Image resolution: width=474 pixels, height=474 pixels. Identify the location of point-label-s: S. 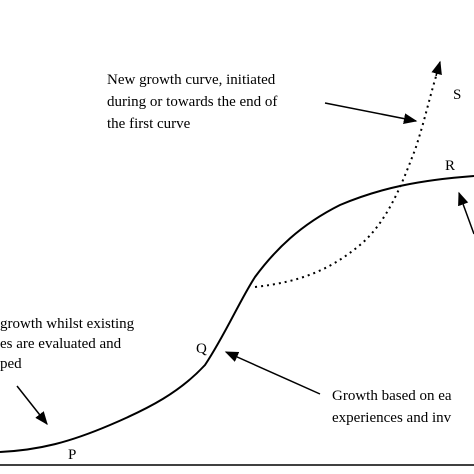
(457, 95).